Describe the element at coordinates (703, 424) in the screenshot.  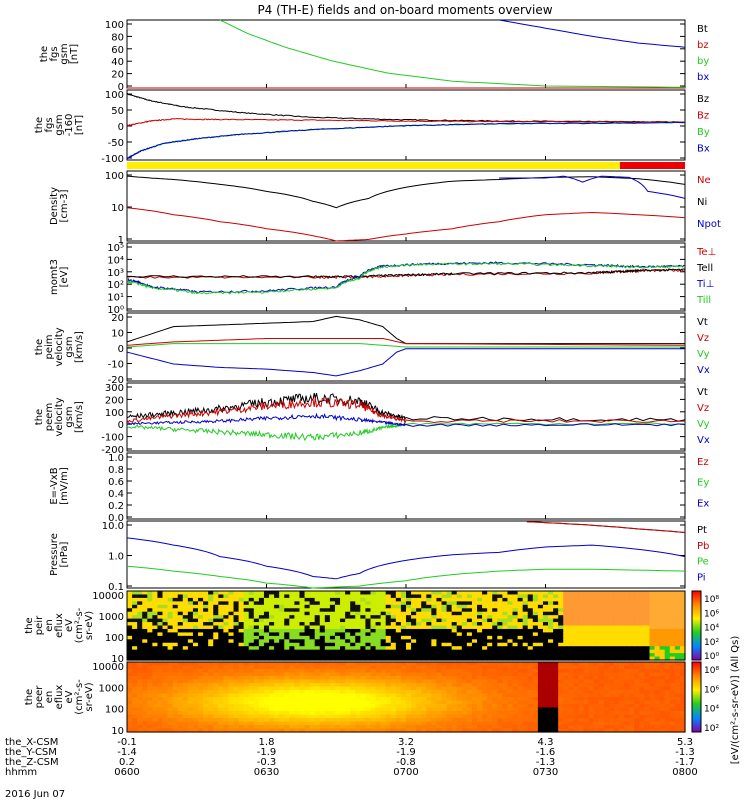
I see `legend-Vy: Vy` at that location.